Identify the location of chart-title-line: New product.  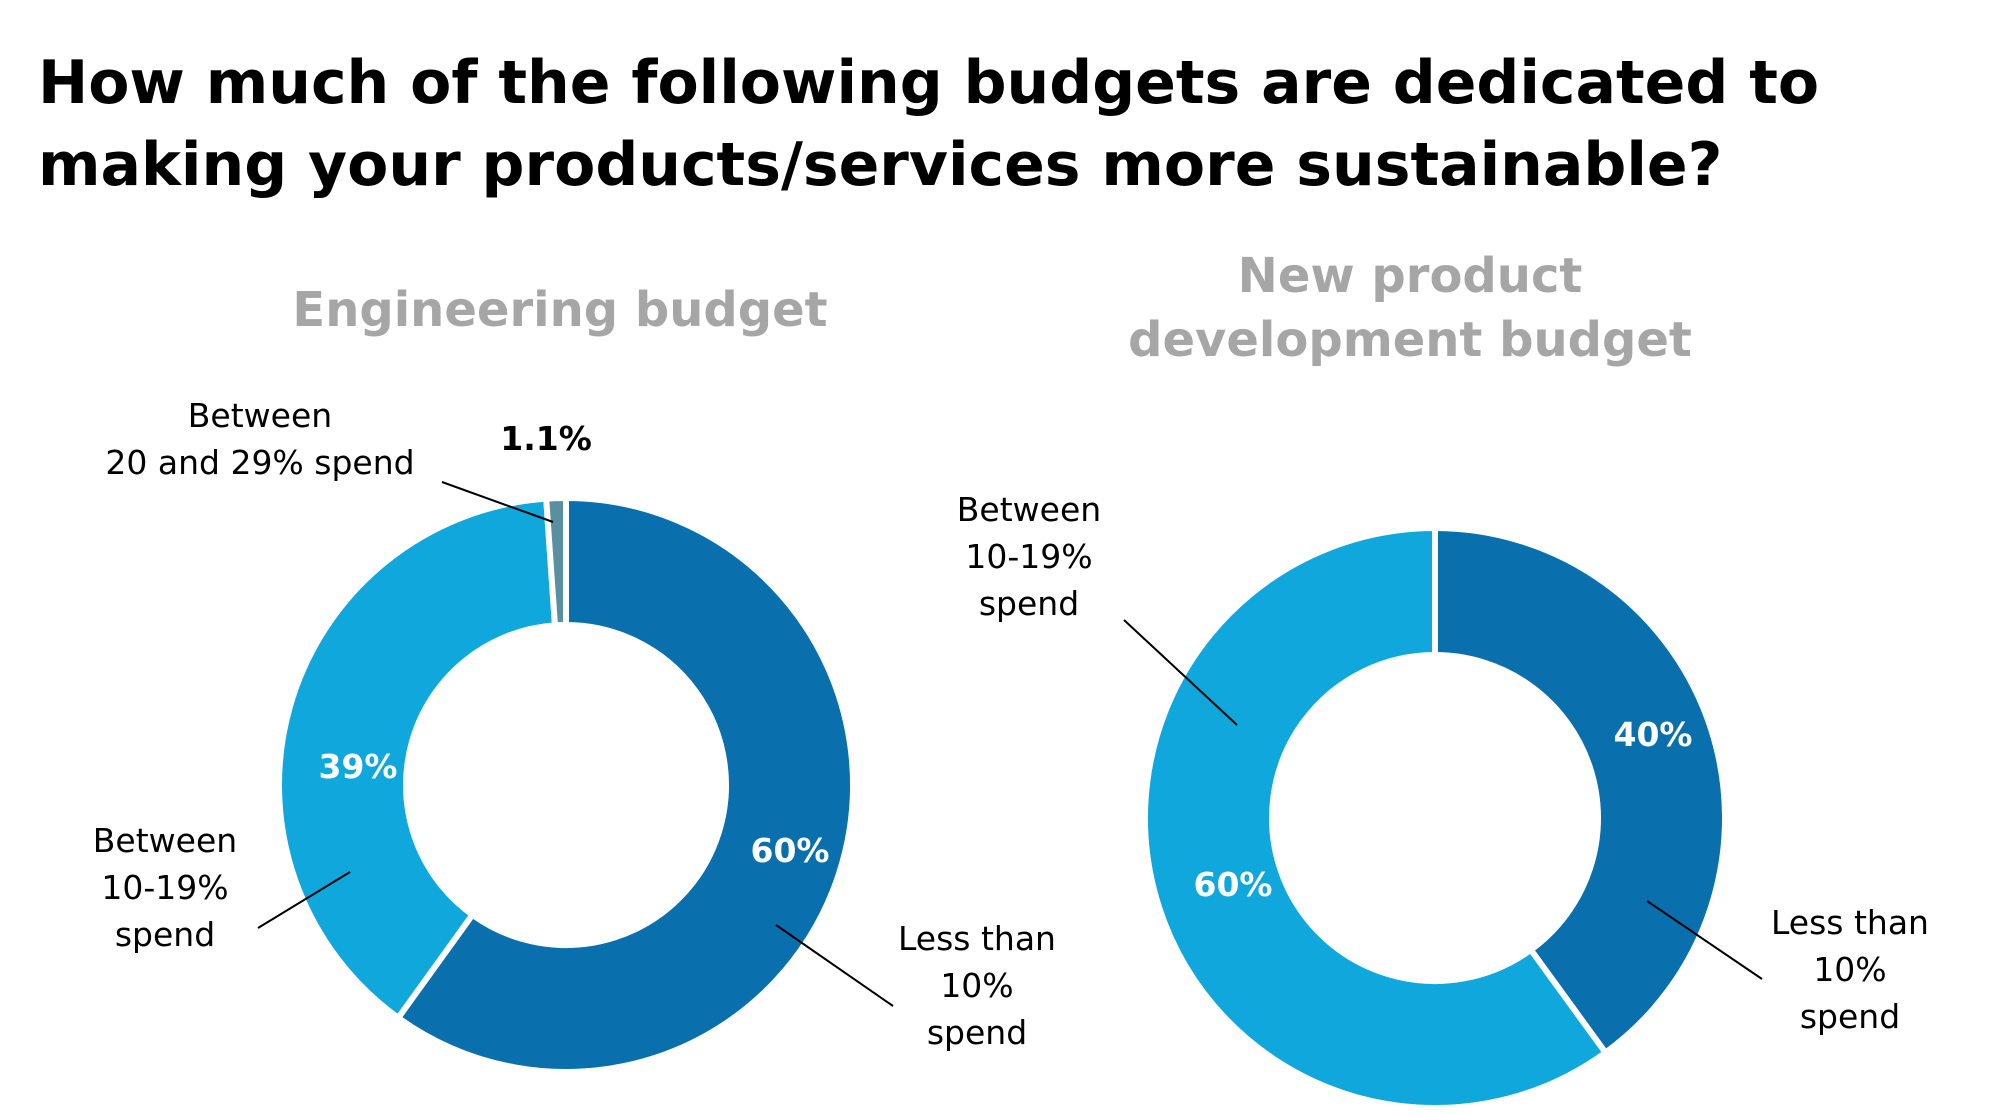
(1410, 276).